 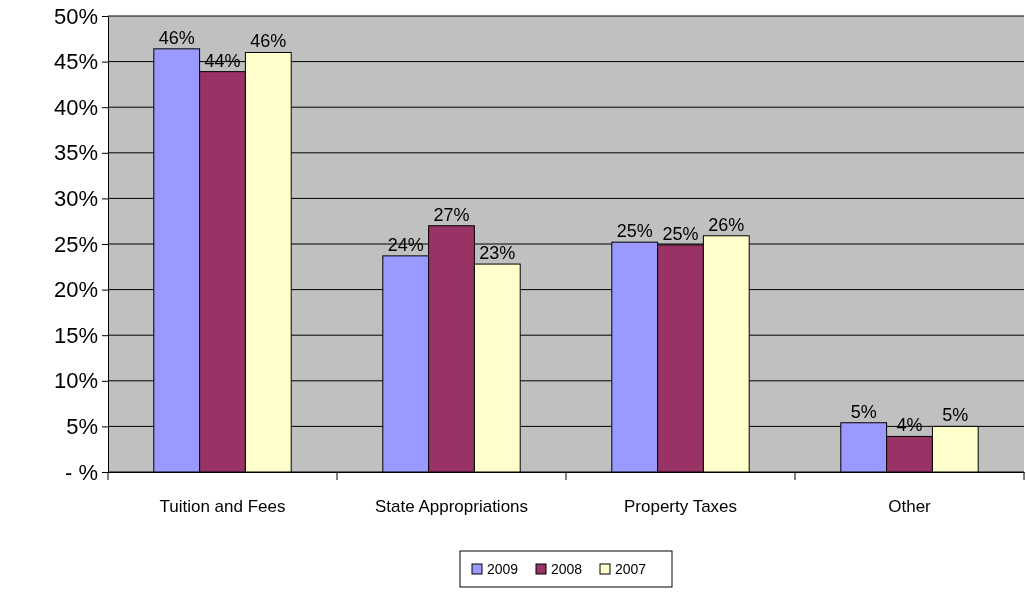 I want to click on y-tick-label: 30%, so click(x=75, y=198).